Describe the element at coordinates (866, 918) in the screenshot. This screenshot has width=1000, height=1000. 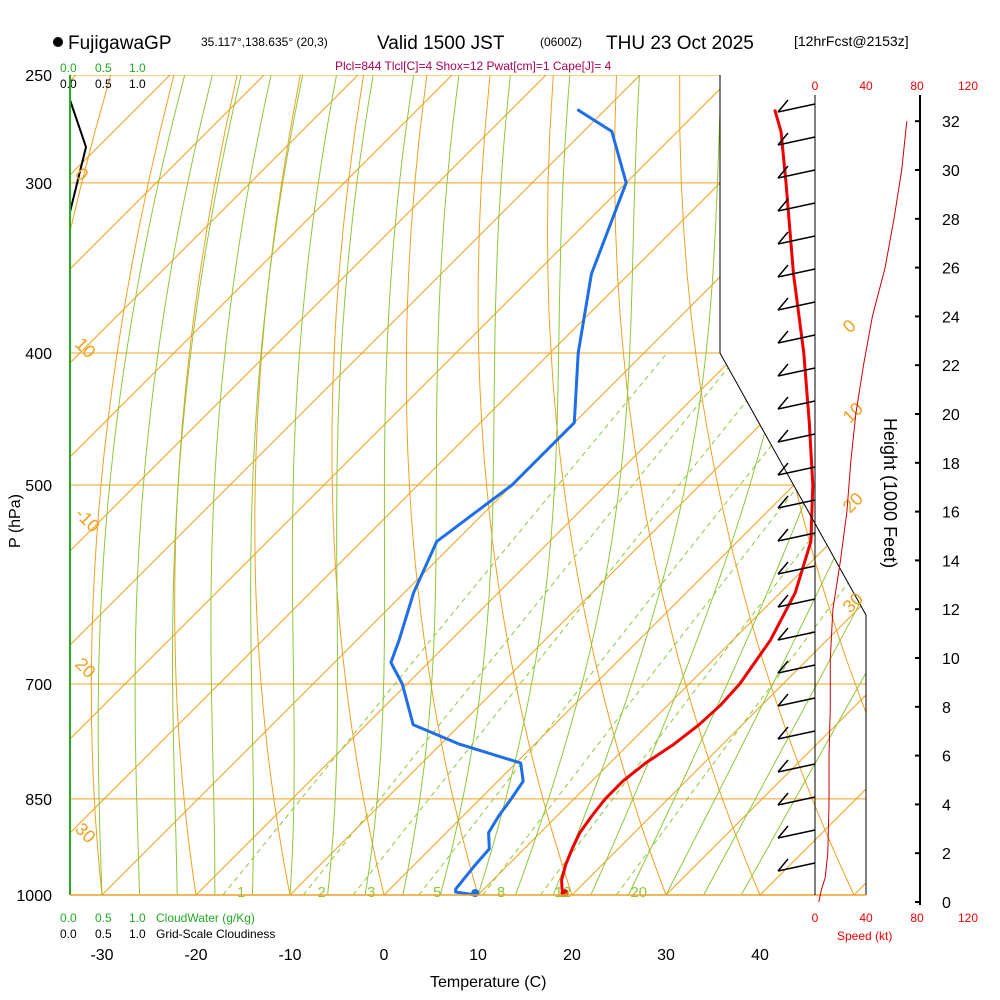
I see `speed-tick-label-bottom: 40` at that location.